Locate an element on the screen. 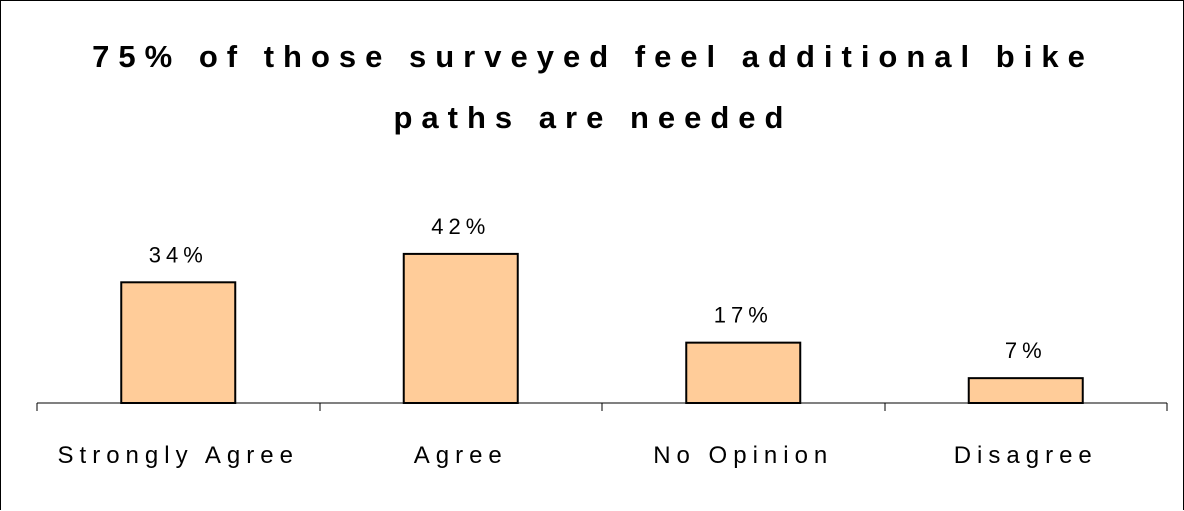 The image size is (1184, 511). data-label: 7% is located at coordinates (1026, 350).